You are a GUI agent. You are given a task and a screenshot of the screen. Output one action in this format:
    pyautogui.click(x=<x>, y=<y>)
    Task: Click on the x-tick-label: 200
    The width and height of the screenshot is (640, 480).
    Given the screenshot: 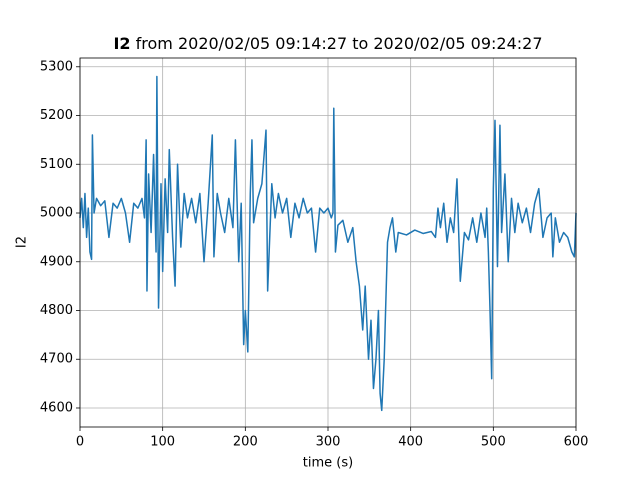 What is the action you would take?
    pyautogui.click(x=245, y=442)
    